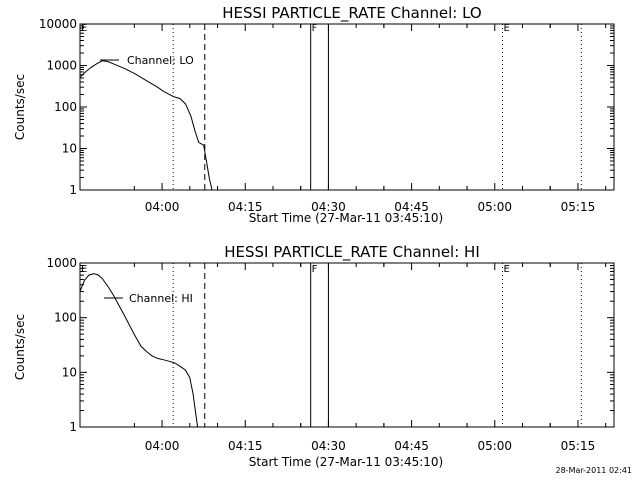  I want to click on legend-label-lo: Channel: LO, so click(160, 60).